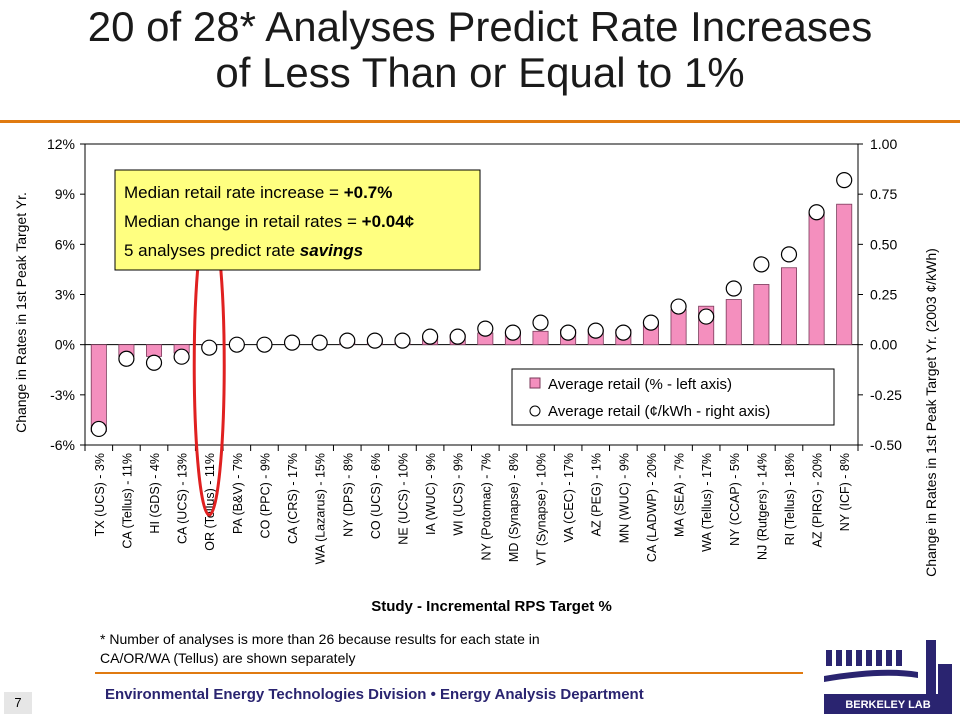  I want to click on category-label: OR (Tellus) - 11%, so click(210, 502).